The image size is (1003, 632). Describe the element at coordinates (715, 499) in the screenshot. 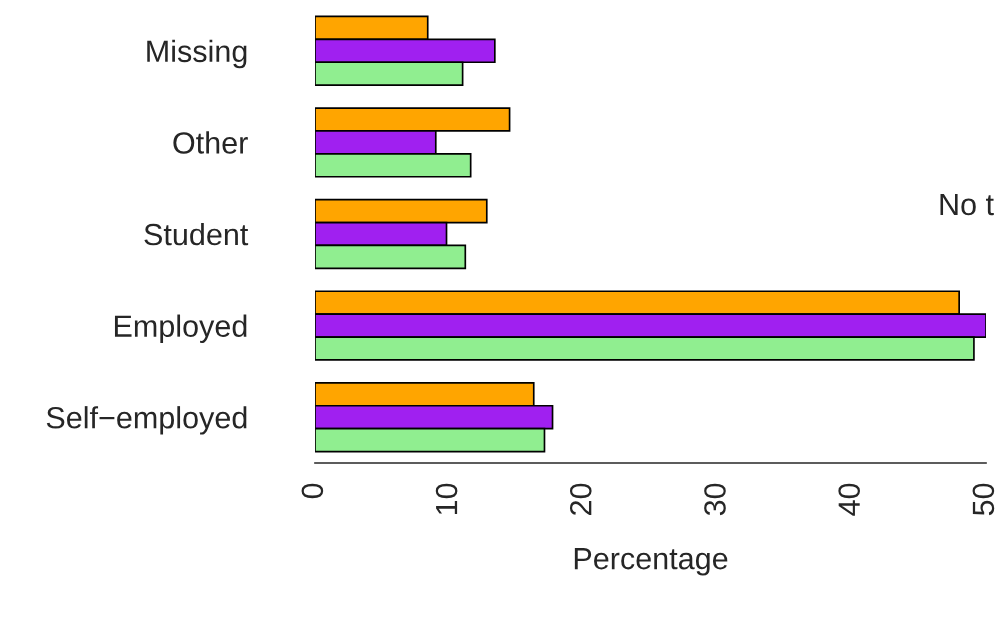

I see `x-tick-label: 30` at that location.